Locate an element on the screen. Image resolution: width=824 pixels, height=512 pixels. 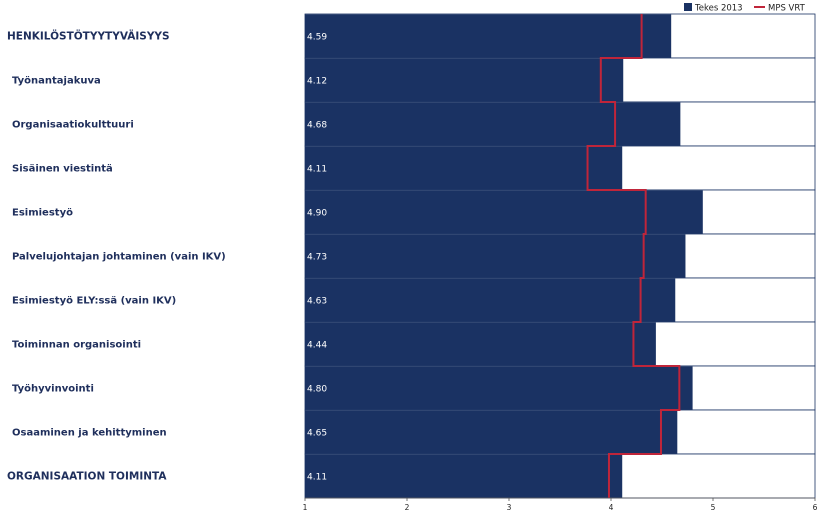
value-label: 4.80 is located at coordinates (317, 390).